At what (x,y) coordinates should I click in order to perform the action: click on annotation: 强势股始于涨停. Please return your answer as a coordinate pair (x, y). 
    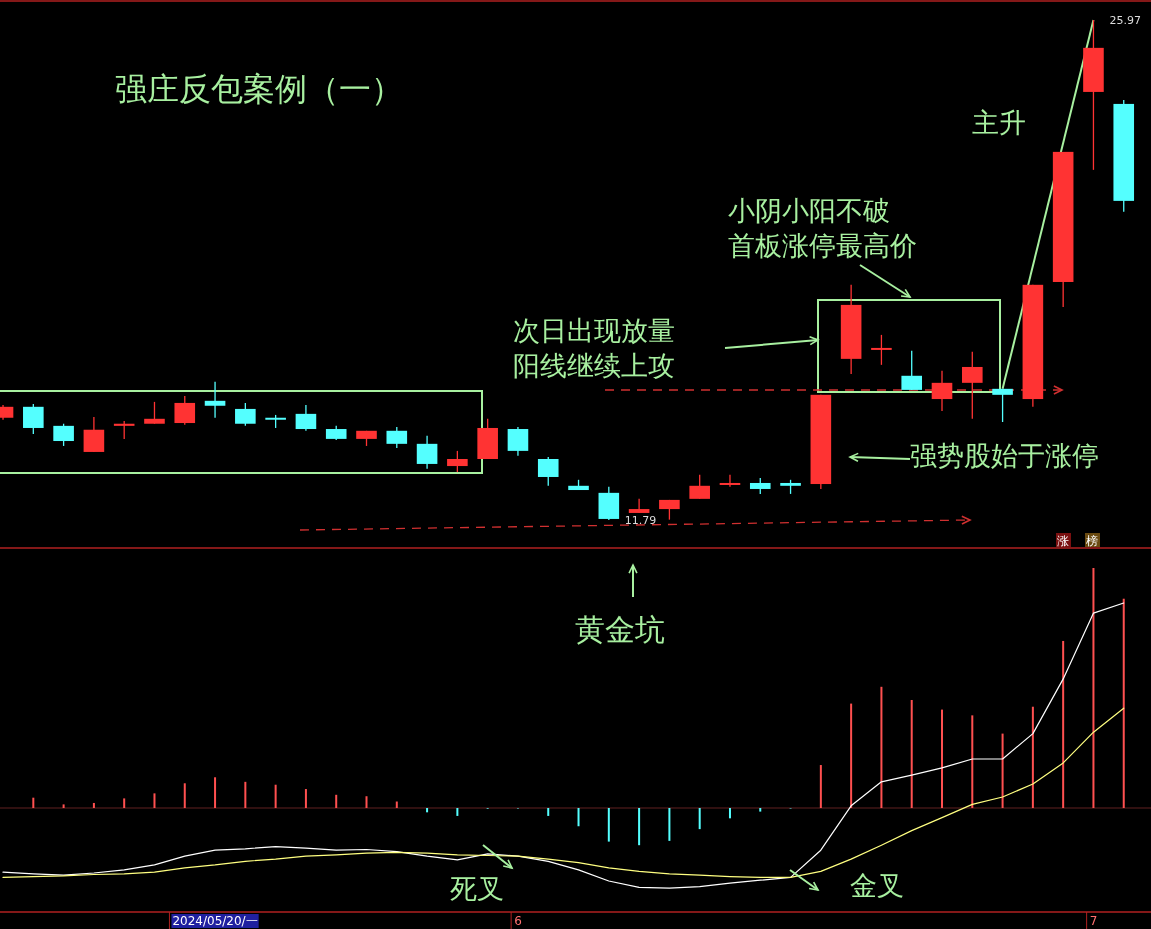
    Looking at the image, I should click on (1004, 455).